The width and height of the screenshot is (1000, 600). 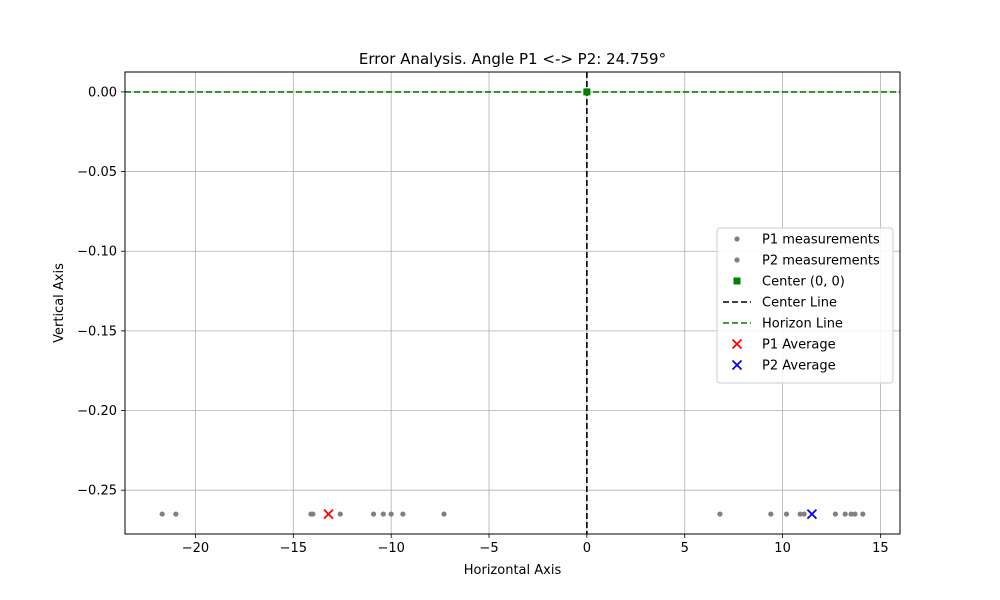 I want to click on legend-swatch-p2-average-stroke, so click(x=737, y=365).